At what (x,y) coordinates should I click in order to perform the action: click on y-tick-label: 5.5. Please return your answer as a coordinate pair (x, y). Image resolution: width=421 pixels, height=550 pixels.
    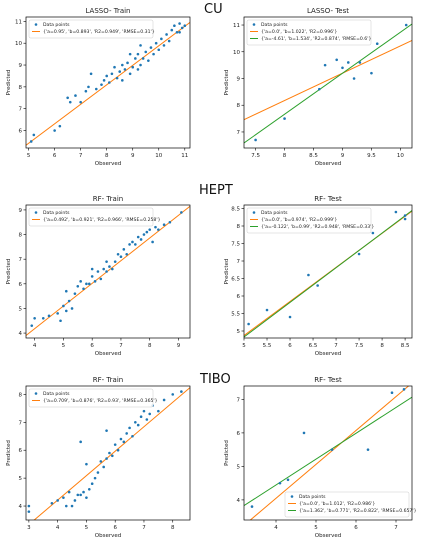
    Looking at the image, I should click on (235, 315).